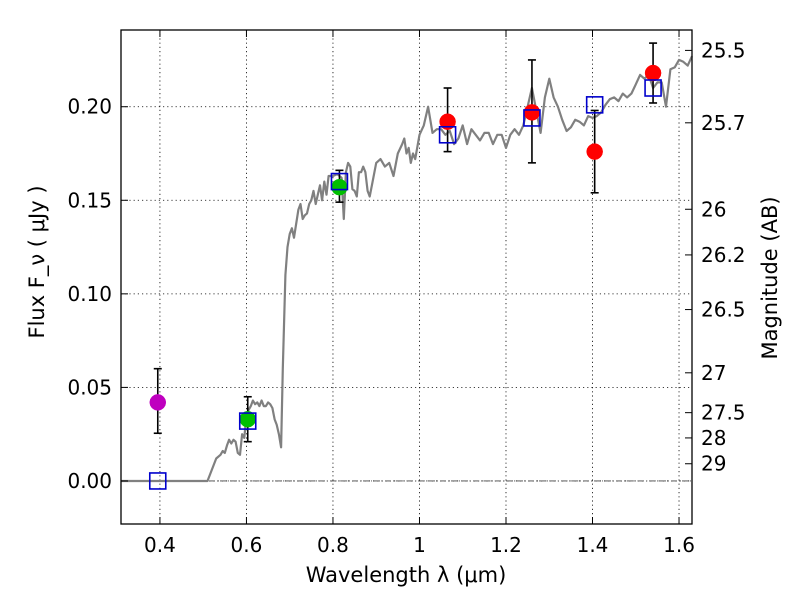  I want to click on y2-tick-label: 27.5, so click(723, 413).